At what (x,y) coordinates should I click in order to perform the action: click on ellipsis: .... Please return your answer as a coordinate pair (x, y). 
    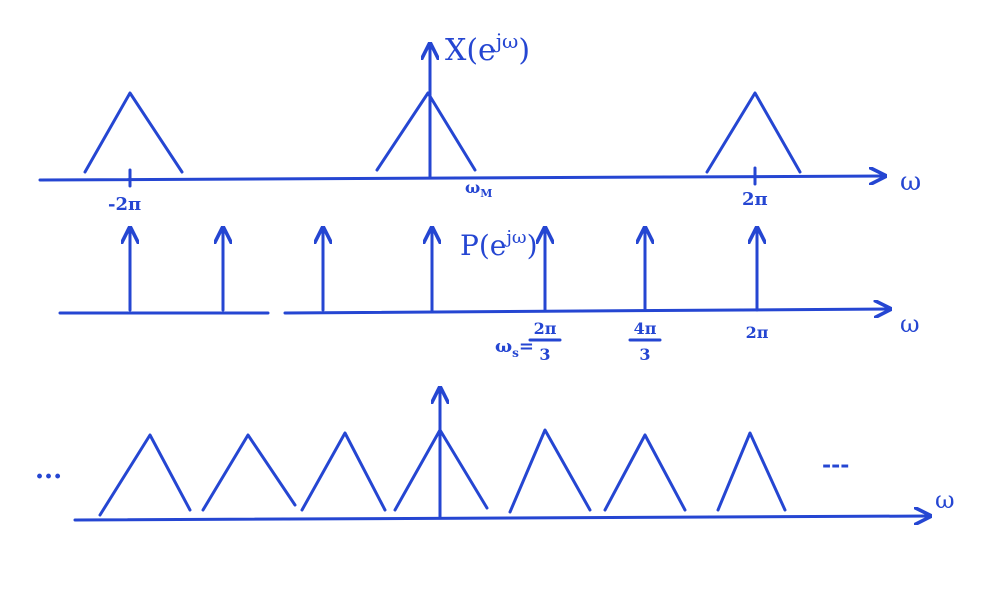
    Looking at the image, I should click on (48, 470).